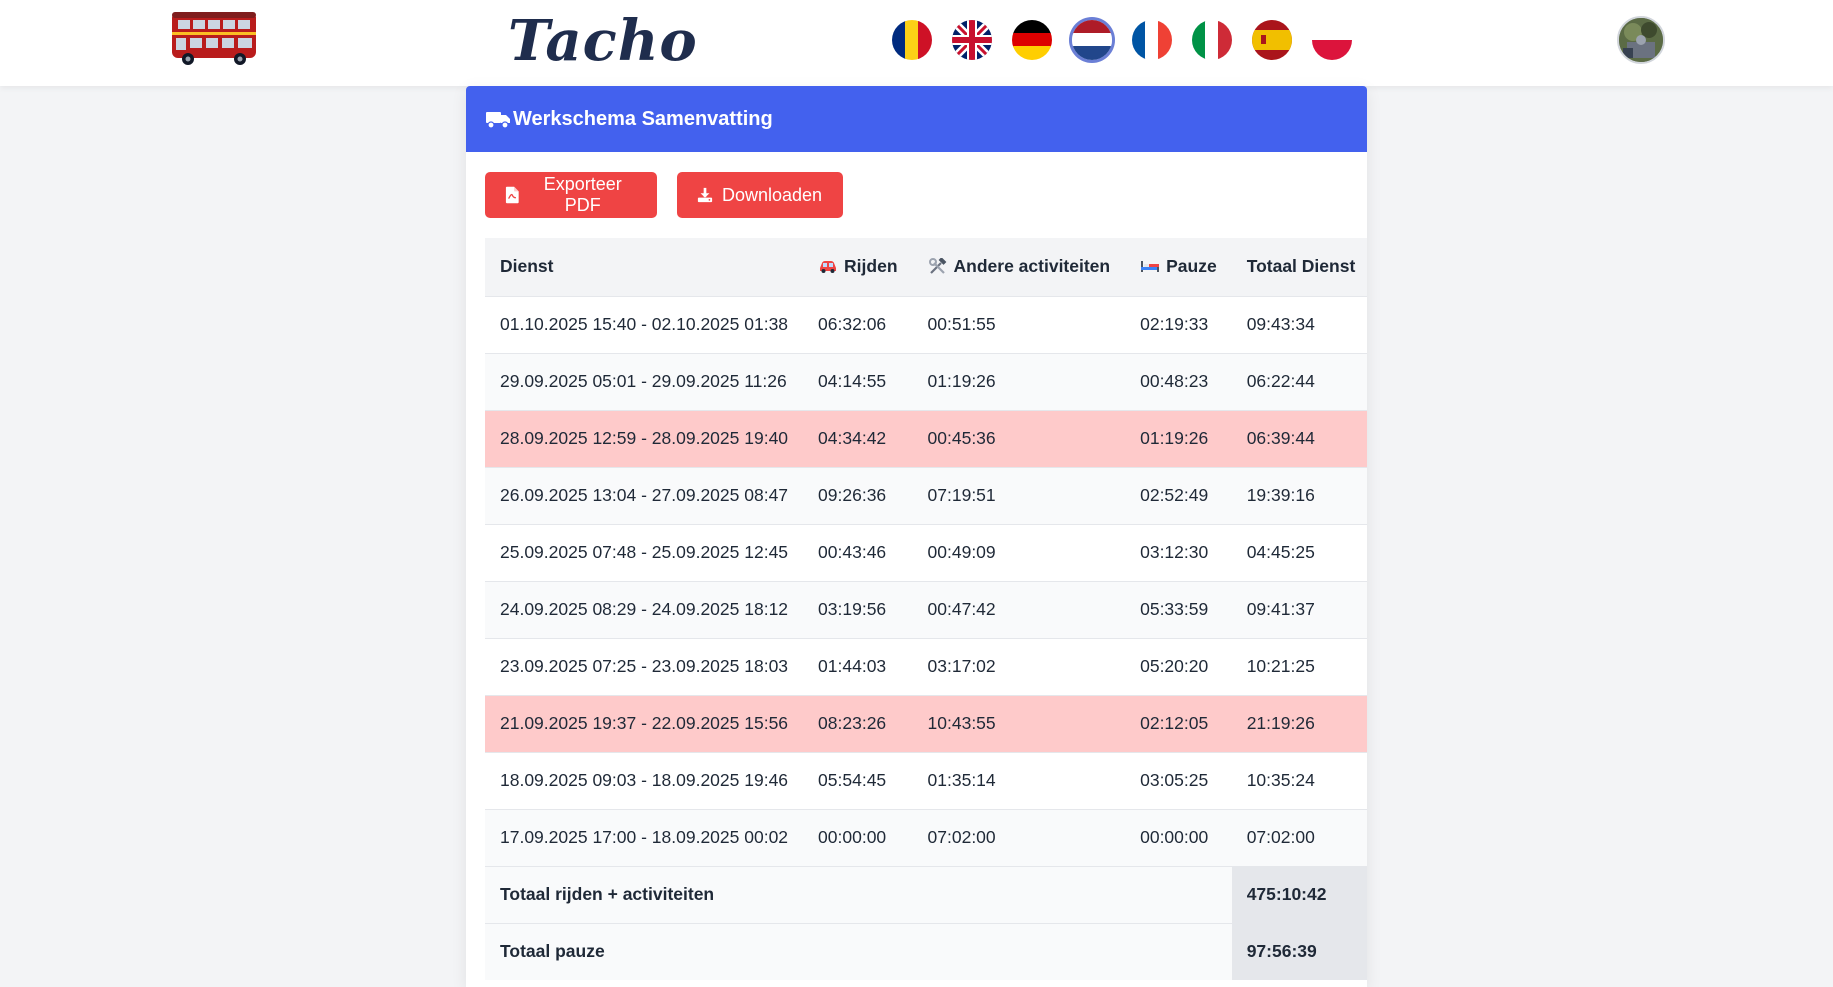 This screenshot has width=1833, height=987. I want to click on cell-totaal: 09:41:37, so click(1299, 609).